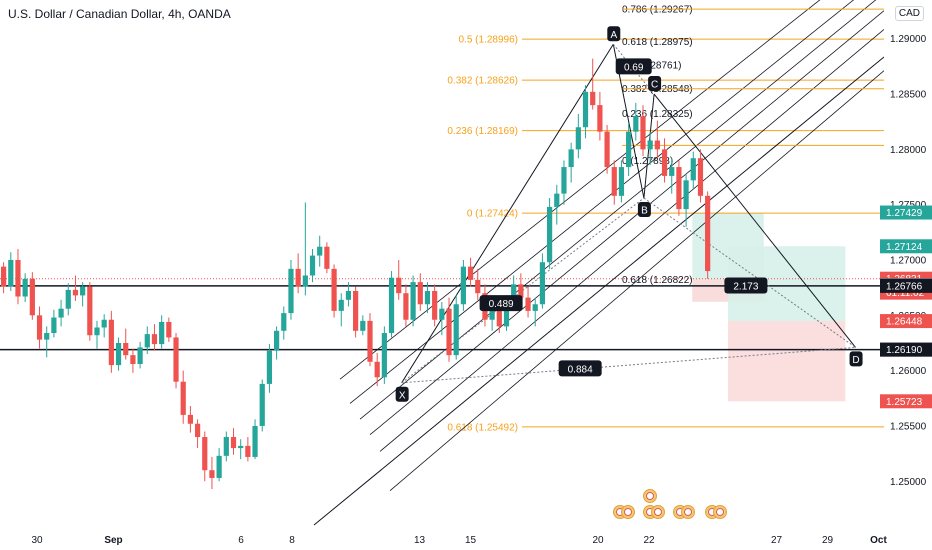  What do you see at coordinates (633, 66) in the screenshot?
I see `ratio-badge` at bounding box center [633, 66].